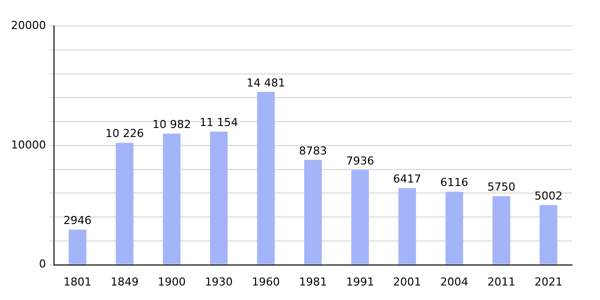  I want to click on x-tick-label: 2004, so click(454, 281).